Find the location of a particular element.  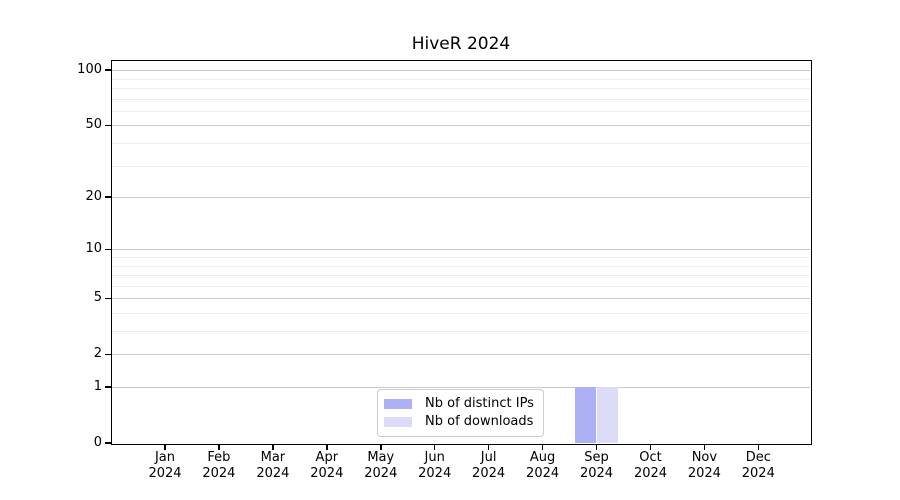

x-tick-label: Dec 2024 is located at coordinates (758, 465).